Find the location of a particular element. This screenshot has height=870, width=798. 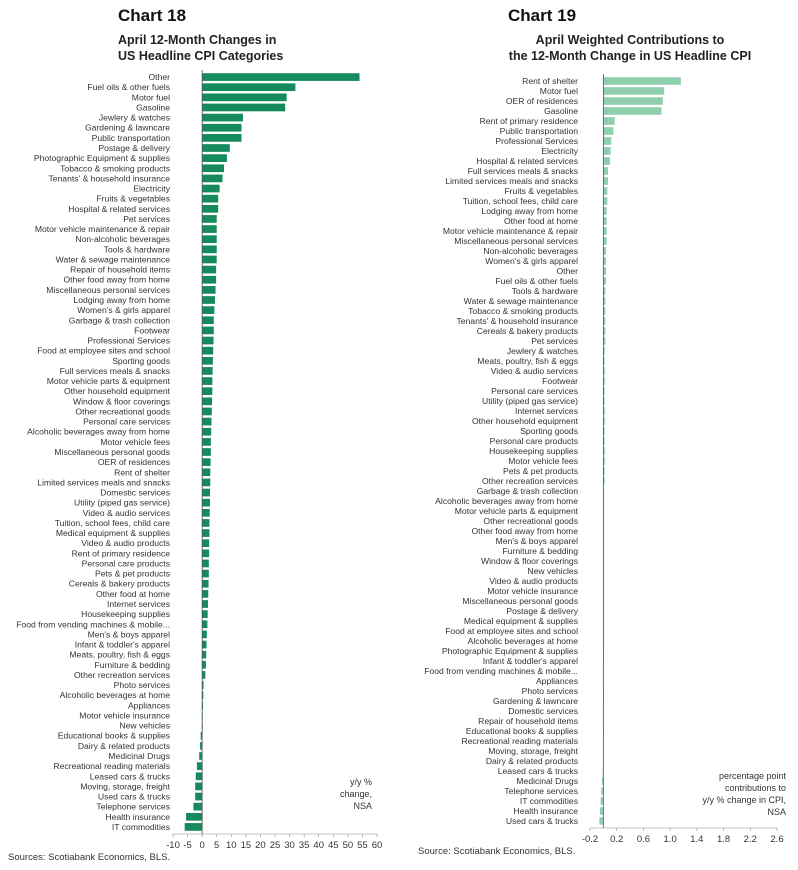

category-label: Personal care services is located at coordinates (126, 422).